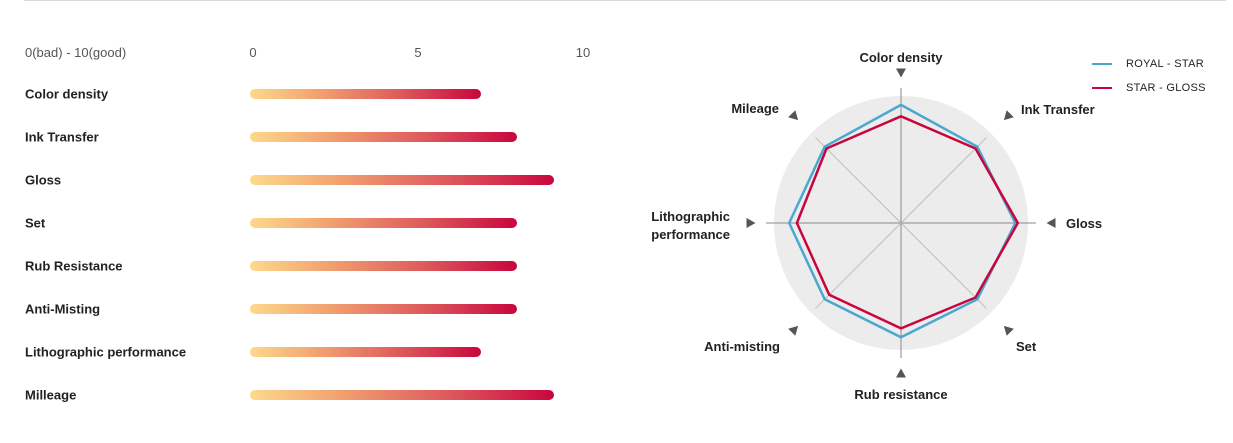 The height and width of the screenshot is (443, 1233). I want to click on legend-item-royal-star: ROYAL - STAR, so click(1149, 64).